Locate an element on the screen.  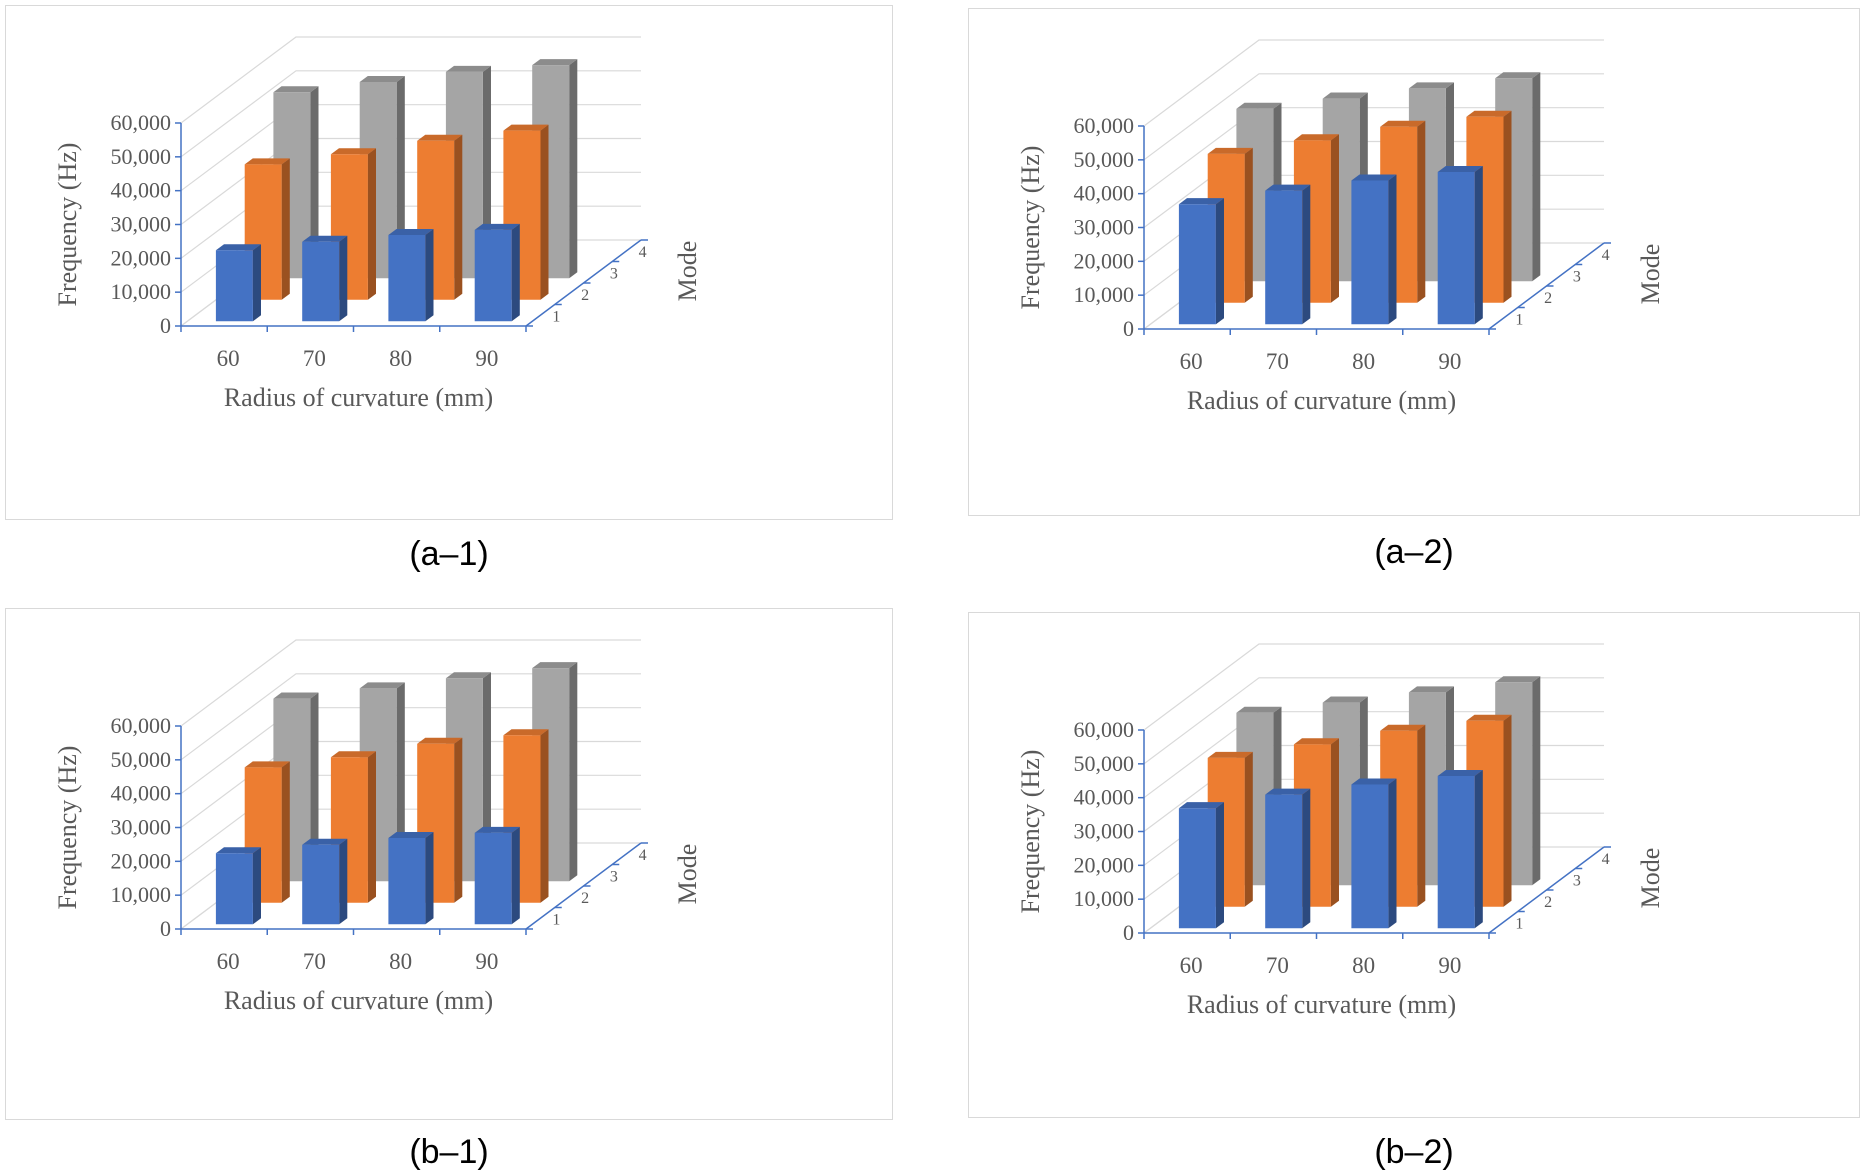
y-tick-label: 0 is located at coordinates (1128, 932).